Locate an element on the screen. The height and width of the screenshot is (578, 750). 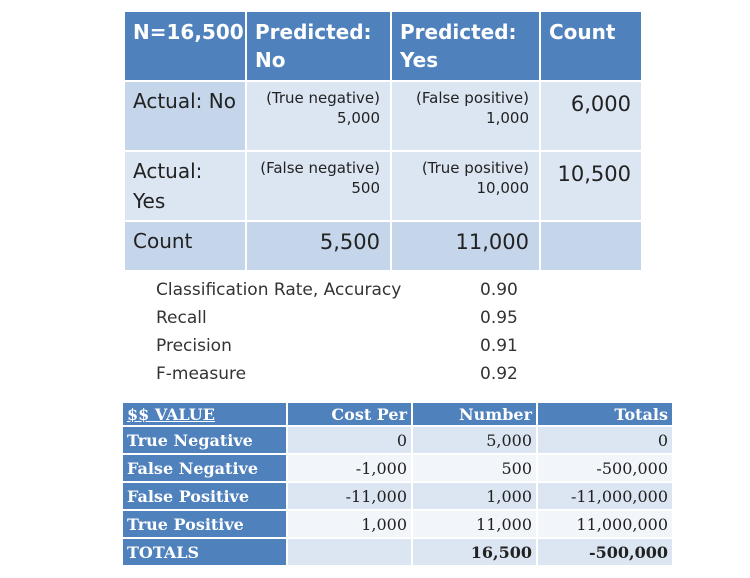
metric-label: Precision is located at coordinates (194, 346).